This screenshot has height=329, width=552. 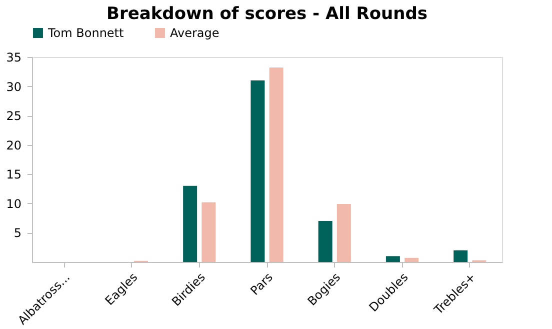 What do you see at coordinates (267, 14) in the screenshot?
I see `chart-title: Breakdown of scores - All Rounds` at bounding box center [267, 14].